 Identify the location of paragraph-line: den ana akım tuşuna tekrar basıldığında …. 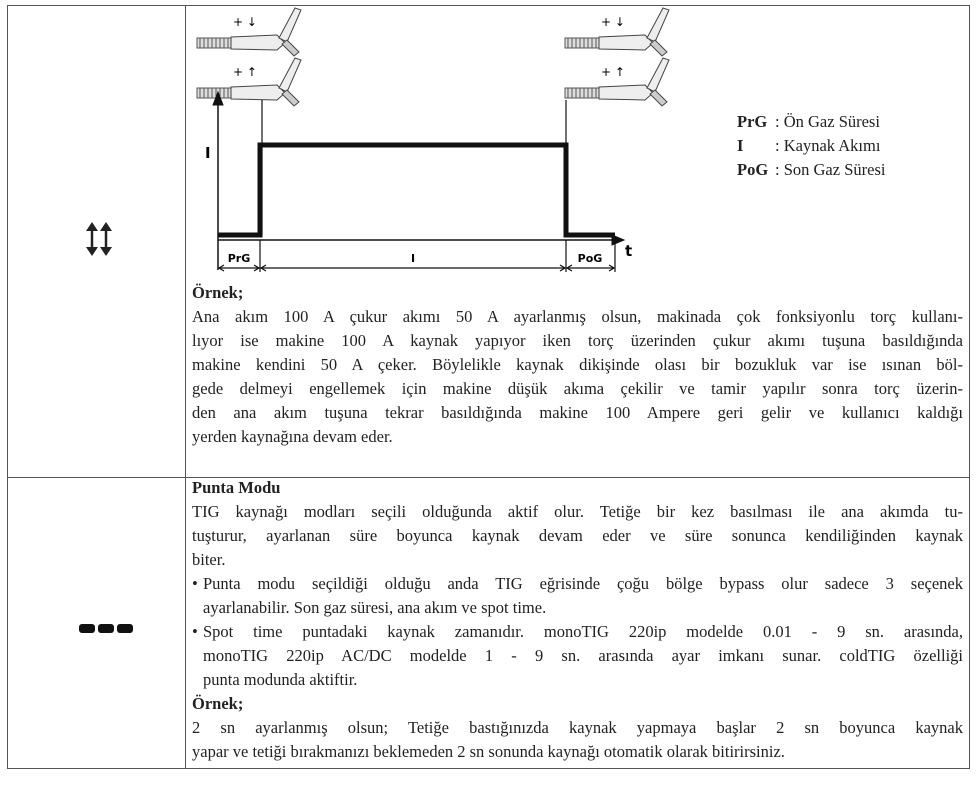
(577, 412).